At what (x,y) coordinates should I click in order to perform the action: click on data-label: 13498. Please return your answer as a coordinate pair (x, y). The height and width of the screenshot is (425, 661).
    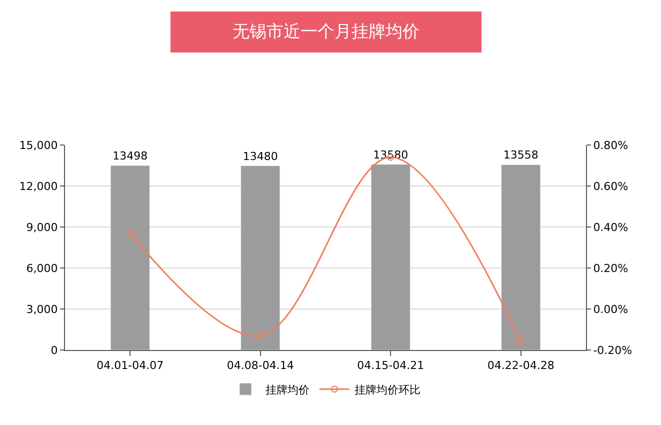
    Looking at the image, I should click on (130, 156).